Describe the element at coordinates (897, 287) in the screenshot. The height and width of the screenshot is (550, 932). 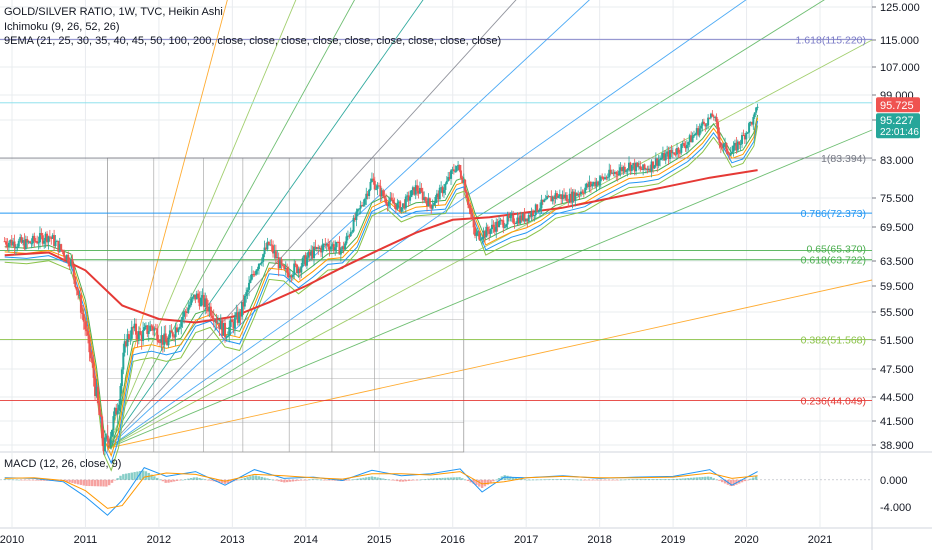
I see `price-tick-label: 59.500` at that location.